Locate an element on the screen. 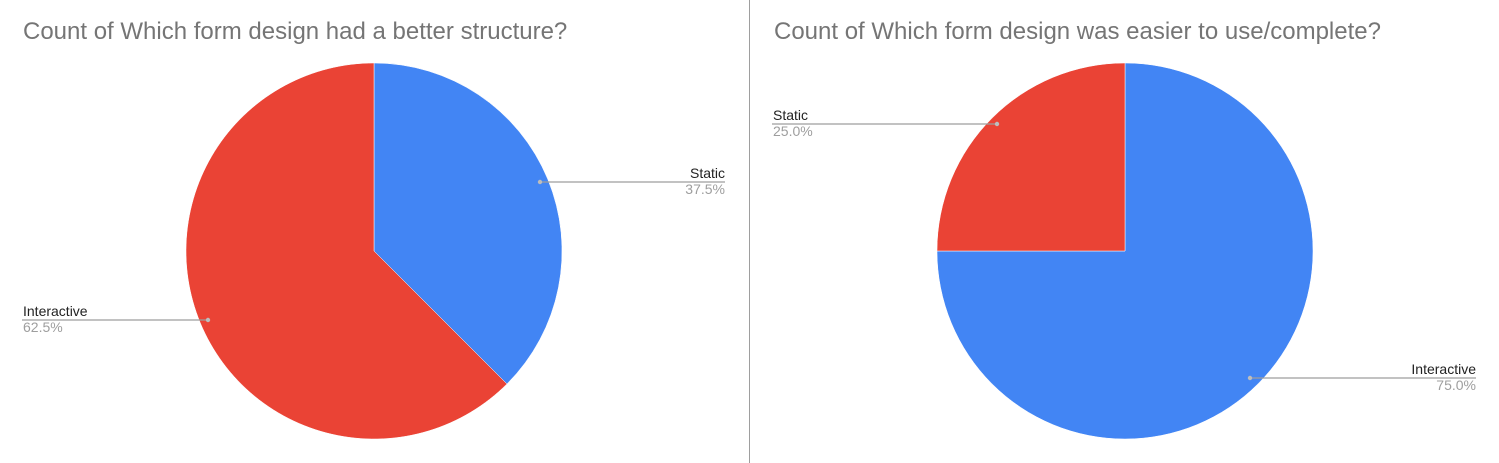  slice-percent-static: 37.5% is located at coordinates (705, 189).